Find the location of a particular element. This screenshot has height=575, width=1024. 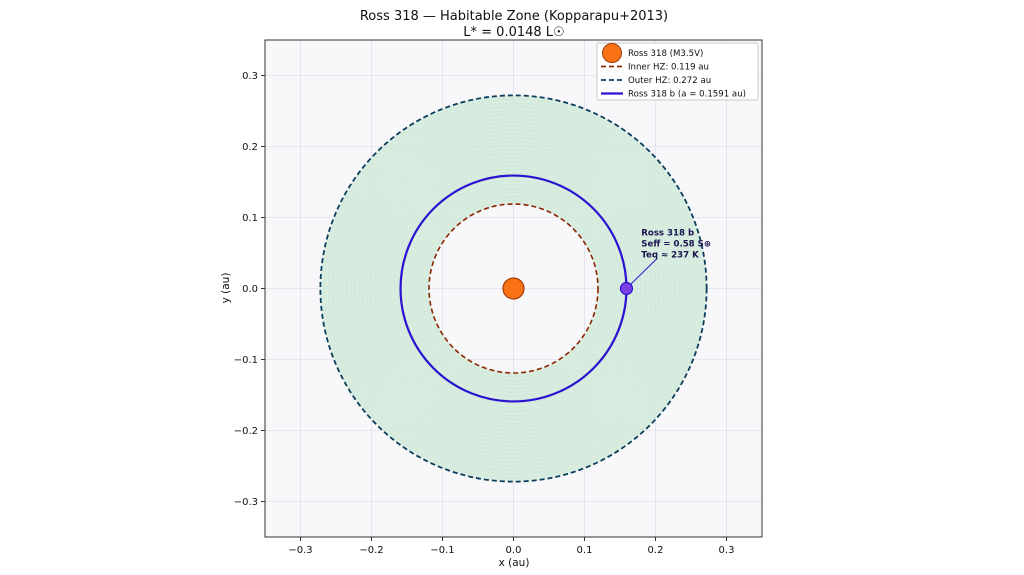

star-marker is located at coordinates (513, 288).